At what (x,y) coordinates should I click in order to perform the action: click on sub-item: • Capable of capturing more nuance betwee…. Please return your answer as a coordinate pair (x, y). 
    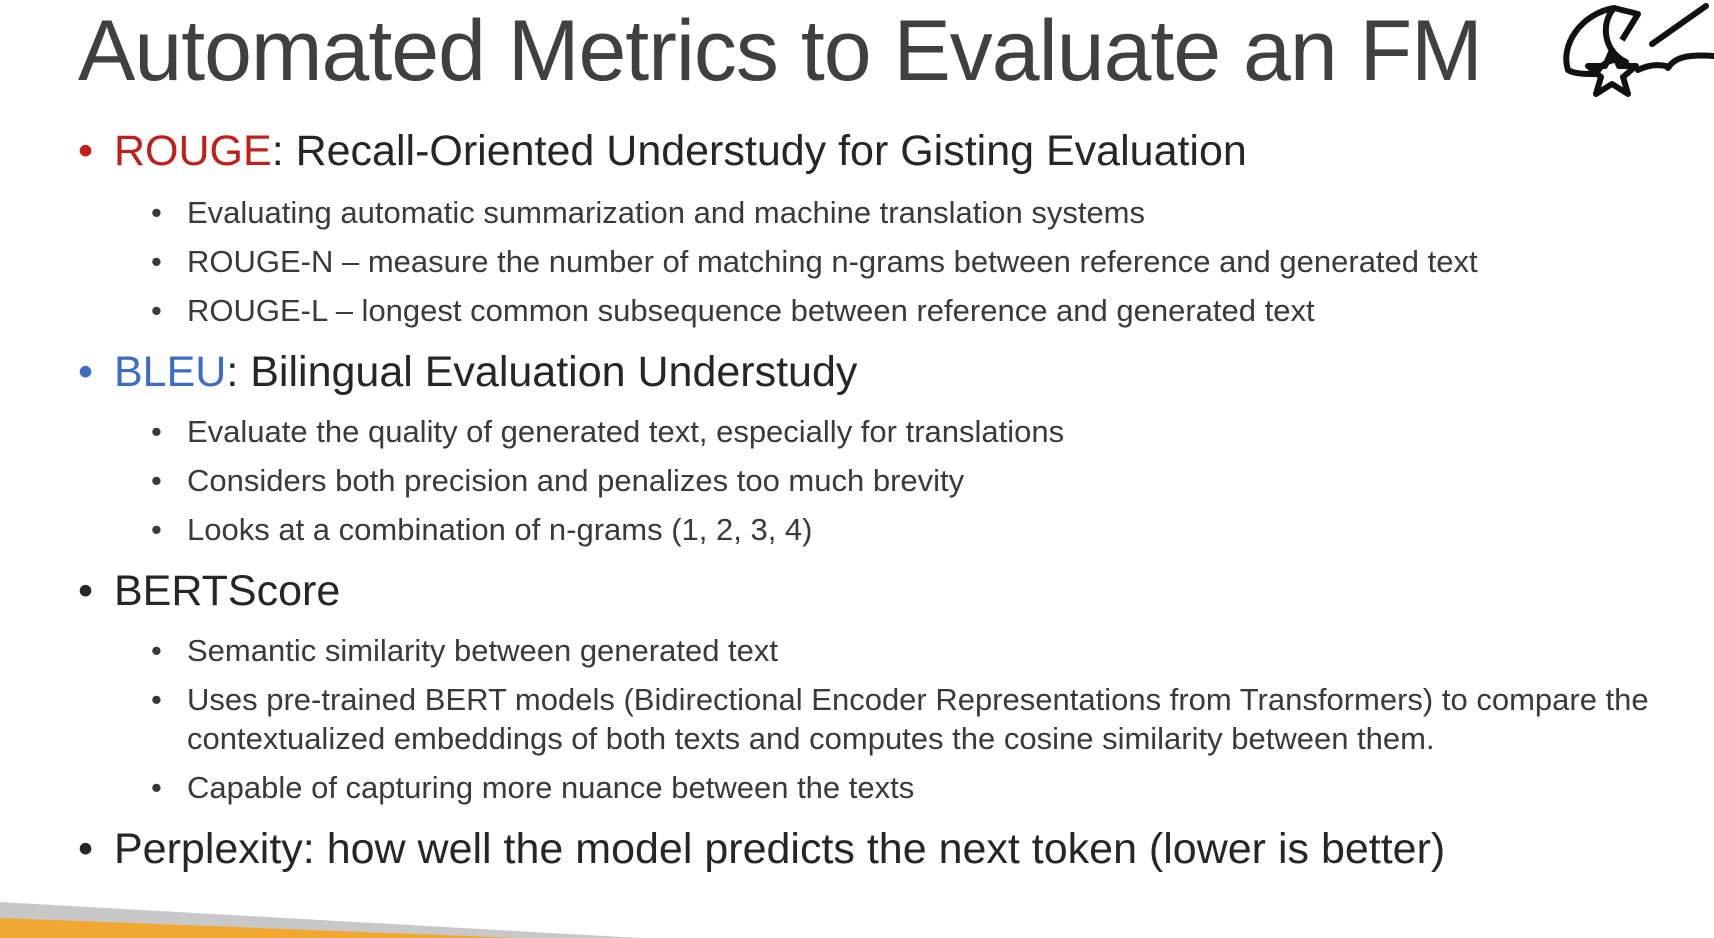
    Looking at the image, I should click on (533, 787).